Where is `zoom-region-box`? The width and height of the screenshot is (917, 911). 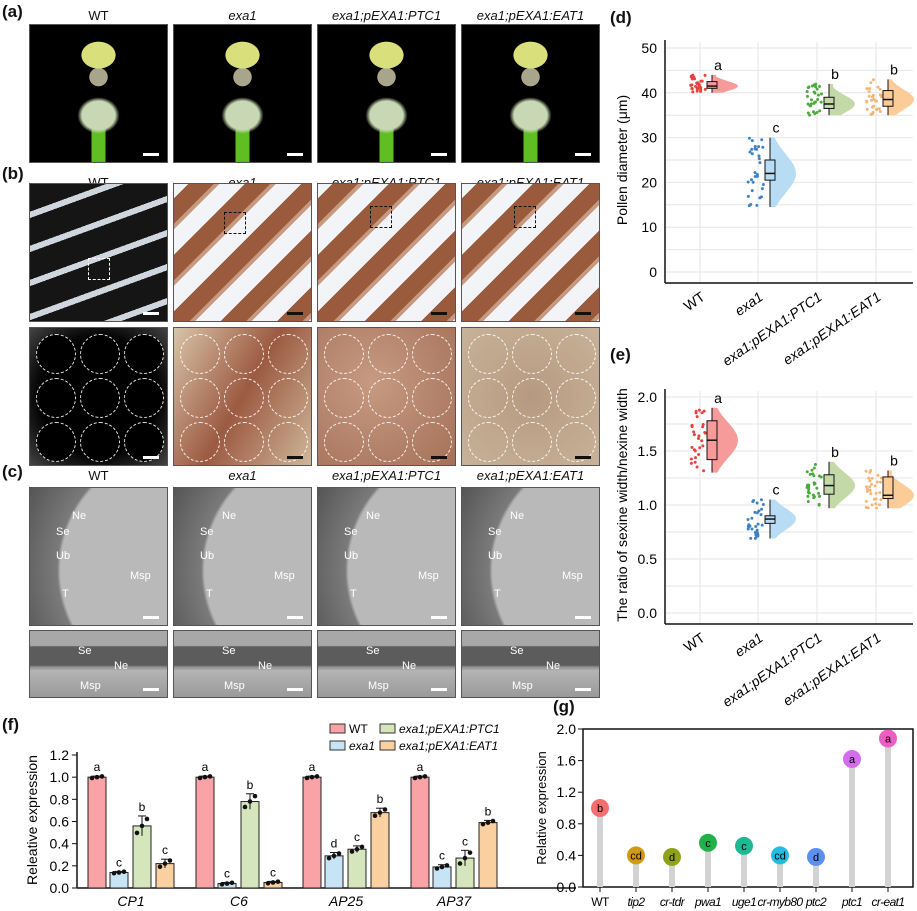 zoom-region-box is located at coordinates (235, 223).